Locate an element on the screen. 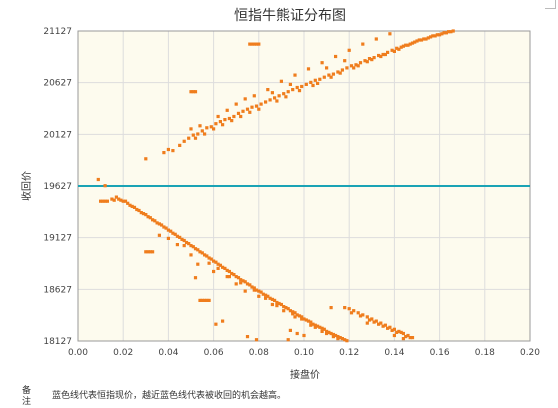  x-tick-label: 0.04 is located at coordinates (168, 353).